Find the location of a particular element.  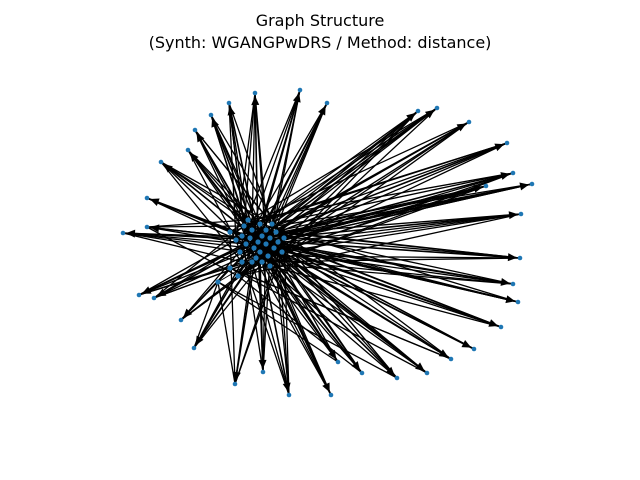

figure-title: Graph Structure is located at coordinates (320, 20).